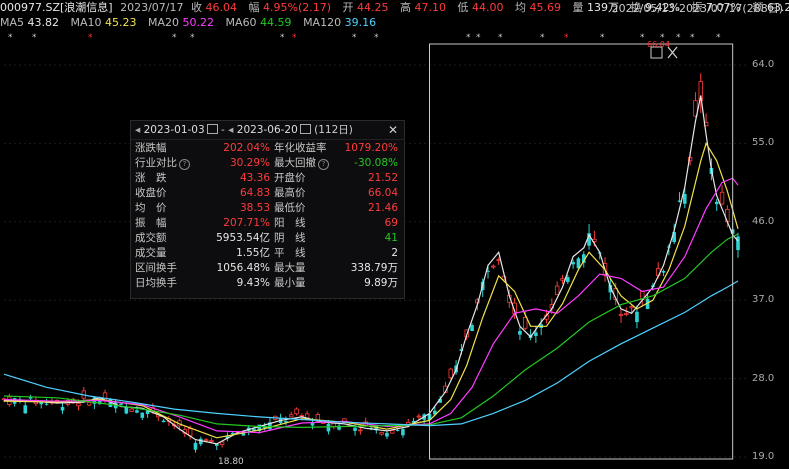 This screenshot has width=789, height=469. What do you see at coordinates (266, 282) in the screenshot?
I see `stats-row: 日均换手 9.43% 最小量 9.89万` at bounding box center [266, 282].